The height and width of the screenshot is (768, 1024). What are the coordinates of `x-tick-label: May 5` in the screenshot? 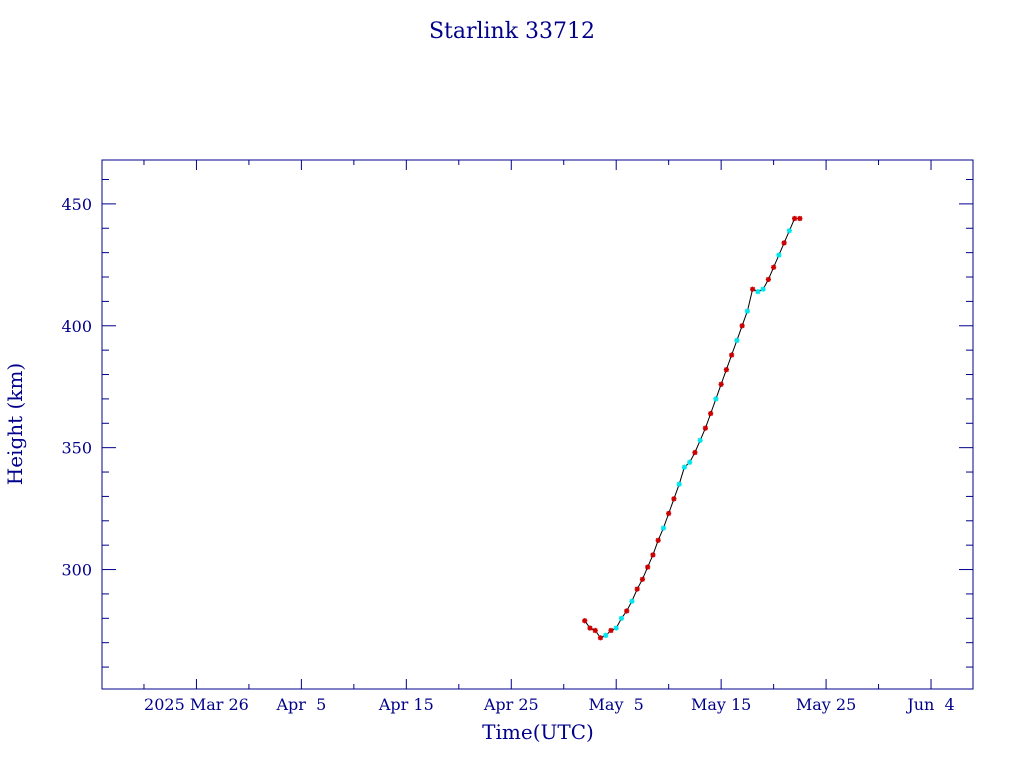 It's located at (616, 704).